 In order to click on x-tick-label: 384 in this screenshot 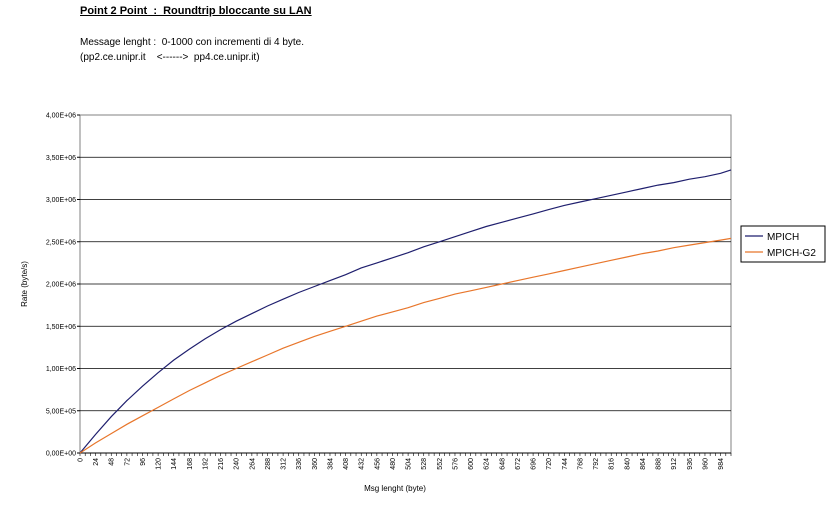, I will do `click(330, 464)`.